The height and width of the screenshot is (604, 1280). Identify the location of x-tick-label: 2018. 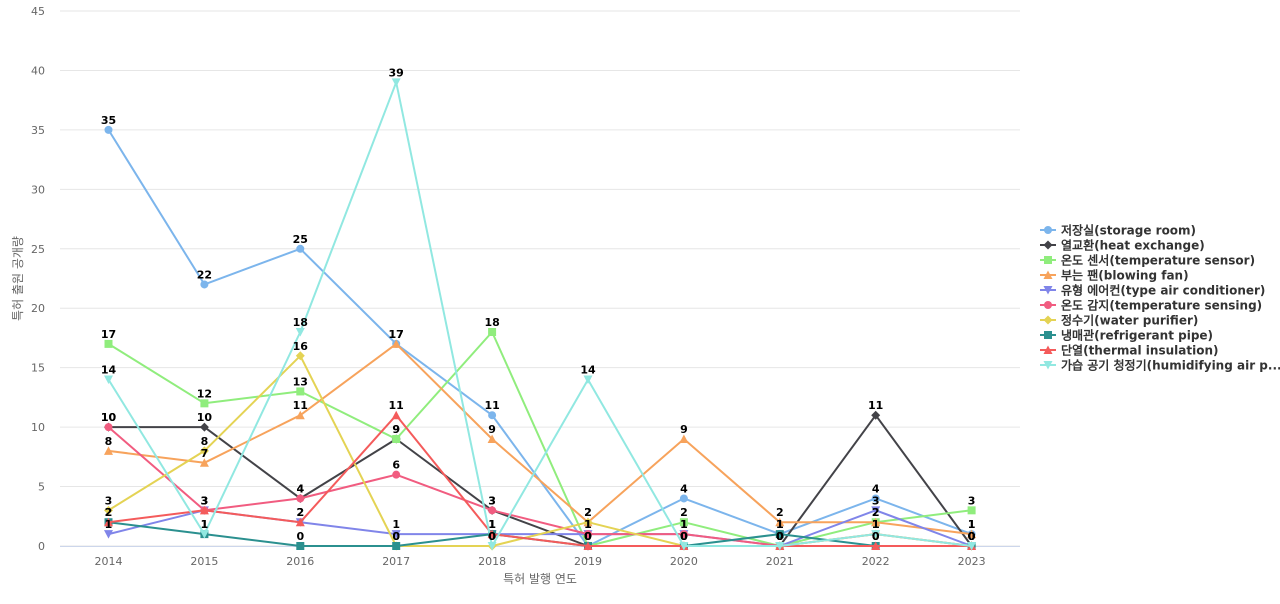
(492, 561).